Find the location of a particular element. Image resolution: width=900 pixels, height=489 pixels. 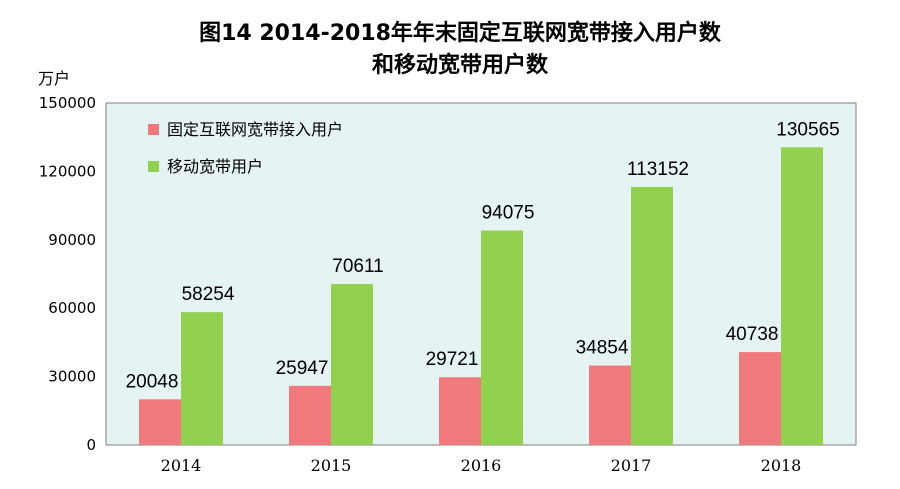

bar-fixed-2017 is located at coordinates (610, 405).